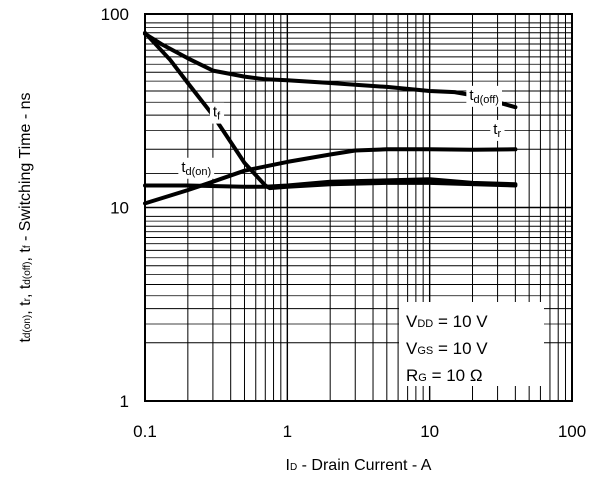  What do you see at coordinates (447, 348) in the screenshot?
I see `condition-line: VGS = 10 V` at bounding box center [447, 348].